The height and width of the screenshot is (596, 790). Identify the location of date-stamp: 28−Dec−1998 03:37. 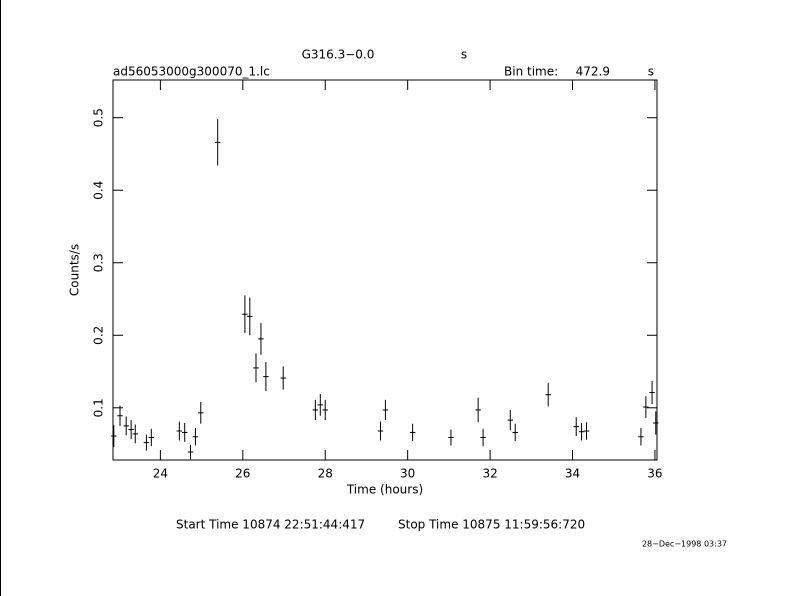
(684, 544).